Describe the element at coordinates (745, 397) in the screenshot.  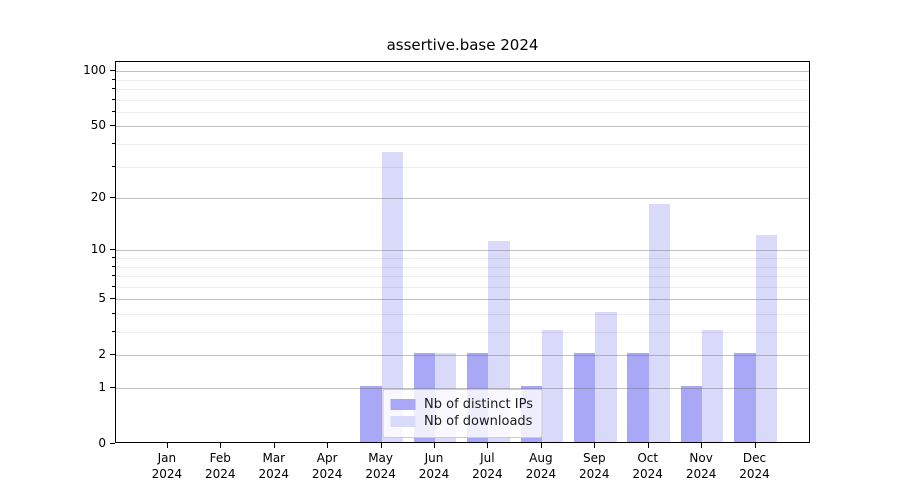
I see `bar-distinct-ips-dec` at that location.